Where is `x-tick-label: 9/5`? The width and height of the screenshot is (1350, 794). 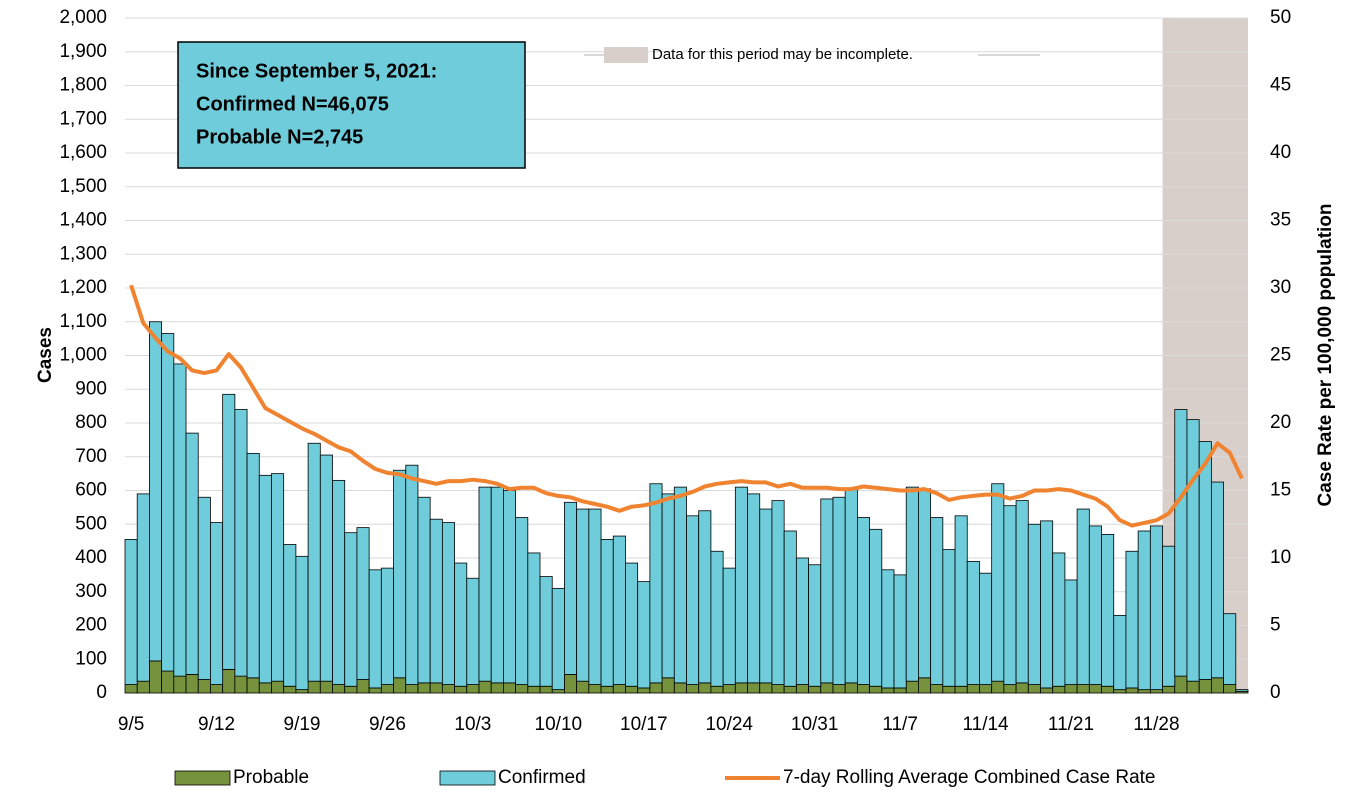
x-tick-label: 9/5 is located at coordinates (131, 724).